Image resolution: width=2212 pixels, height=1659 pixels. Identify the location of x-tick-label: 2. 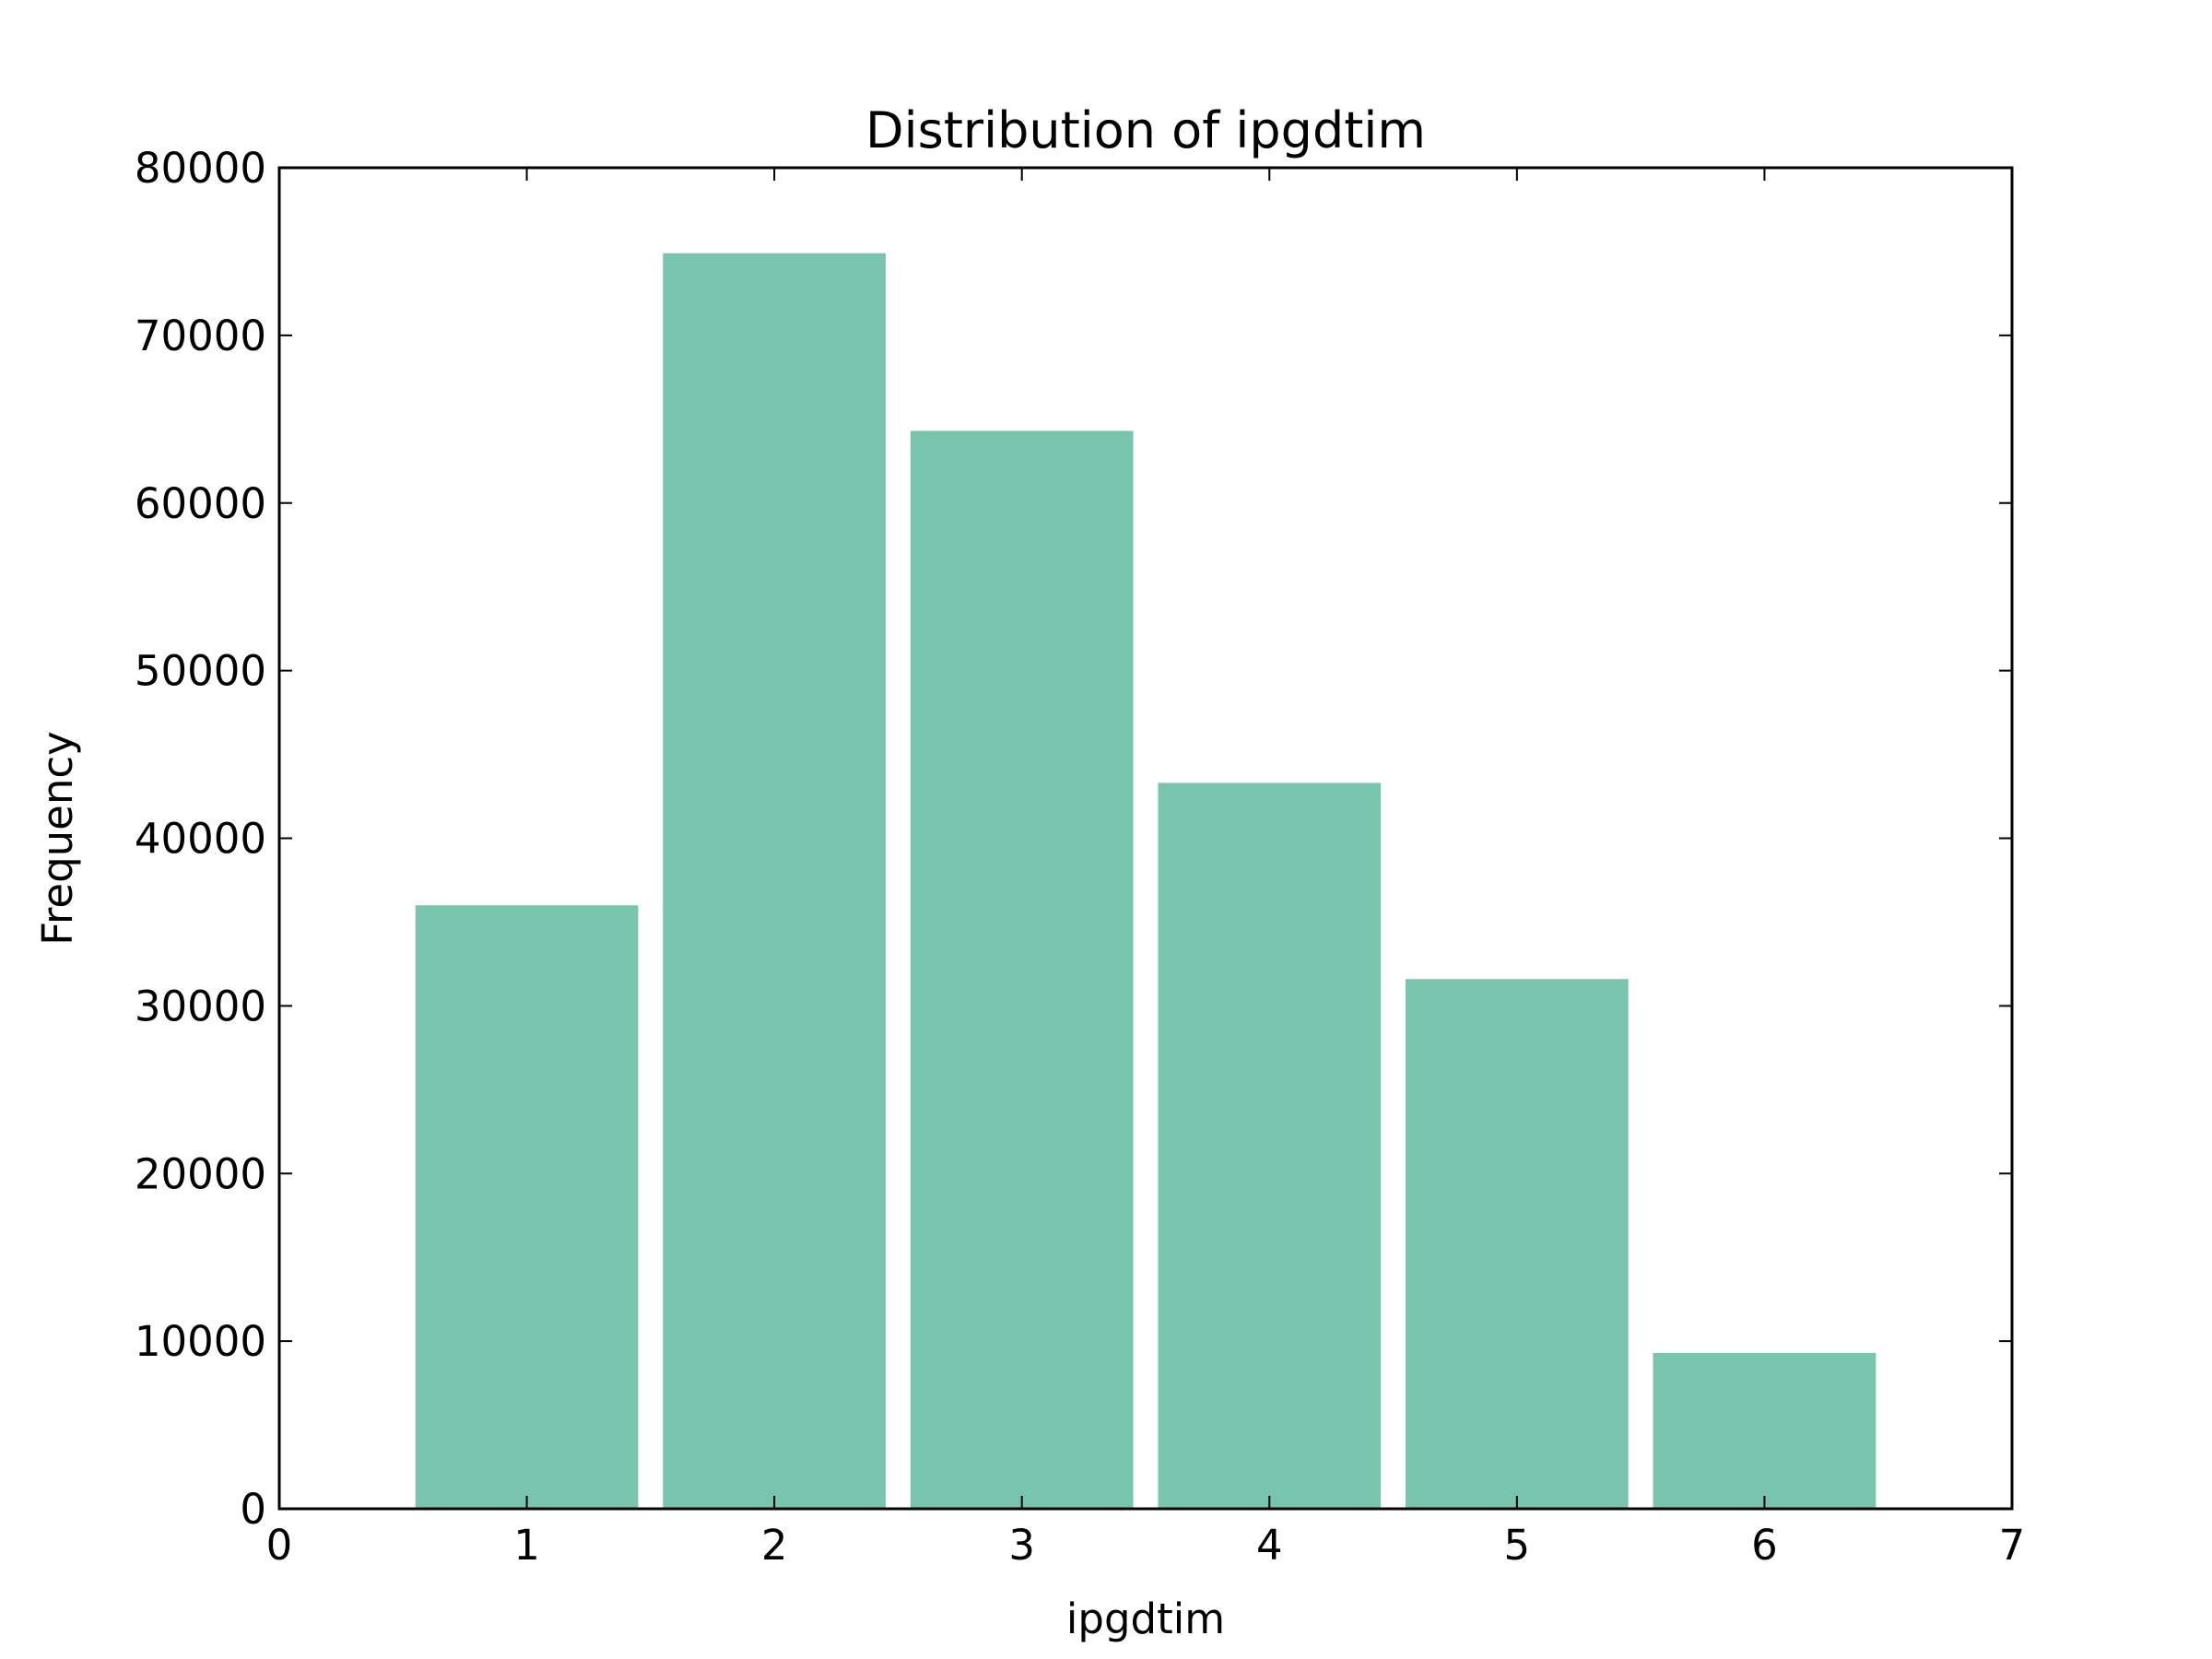
(774, 1545).